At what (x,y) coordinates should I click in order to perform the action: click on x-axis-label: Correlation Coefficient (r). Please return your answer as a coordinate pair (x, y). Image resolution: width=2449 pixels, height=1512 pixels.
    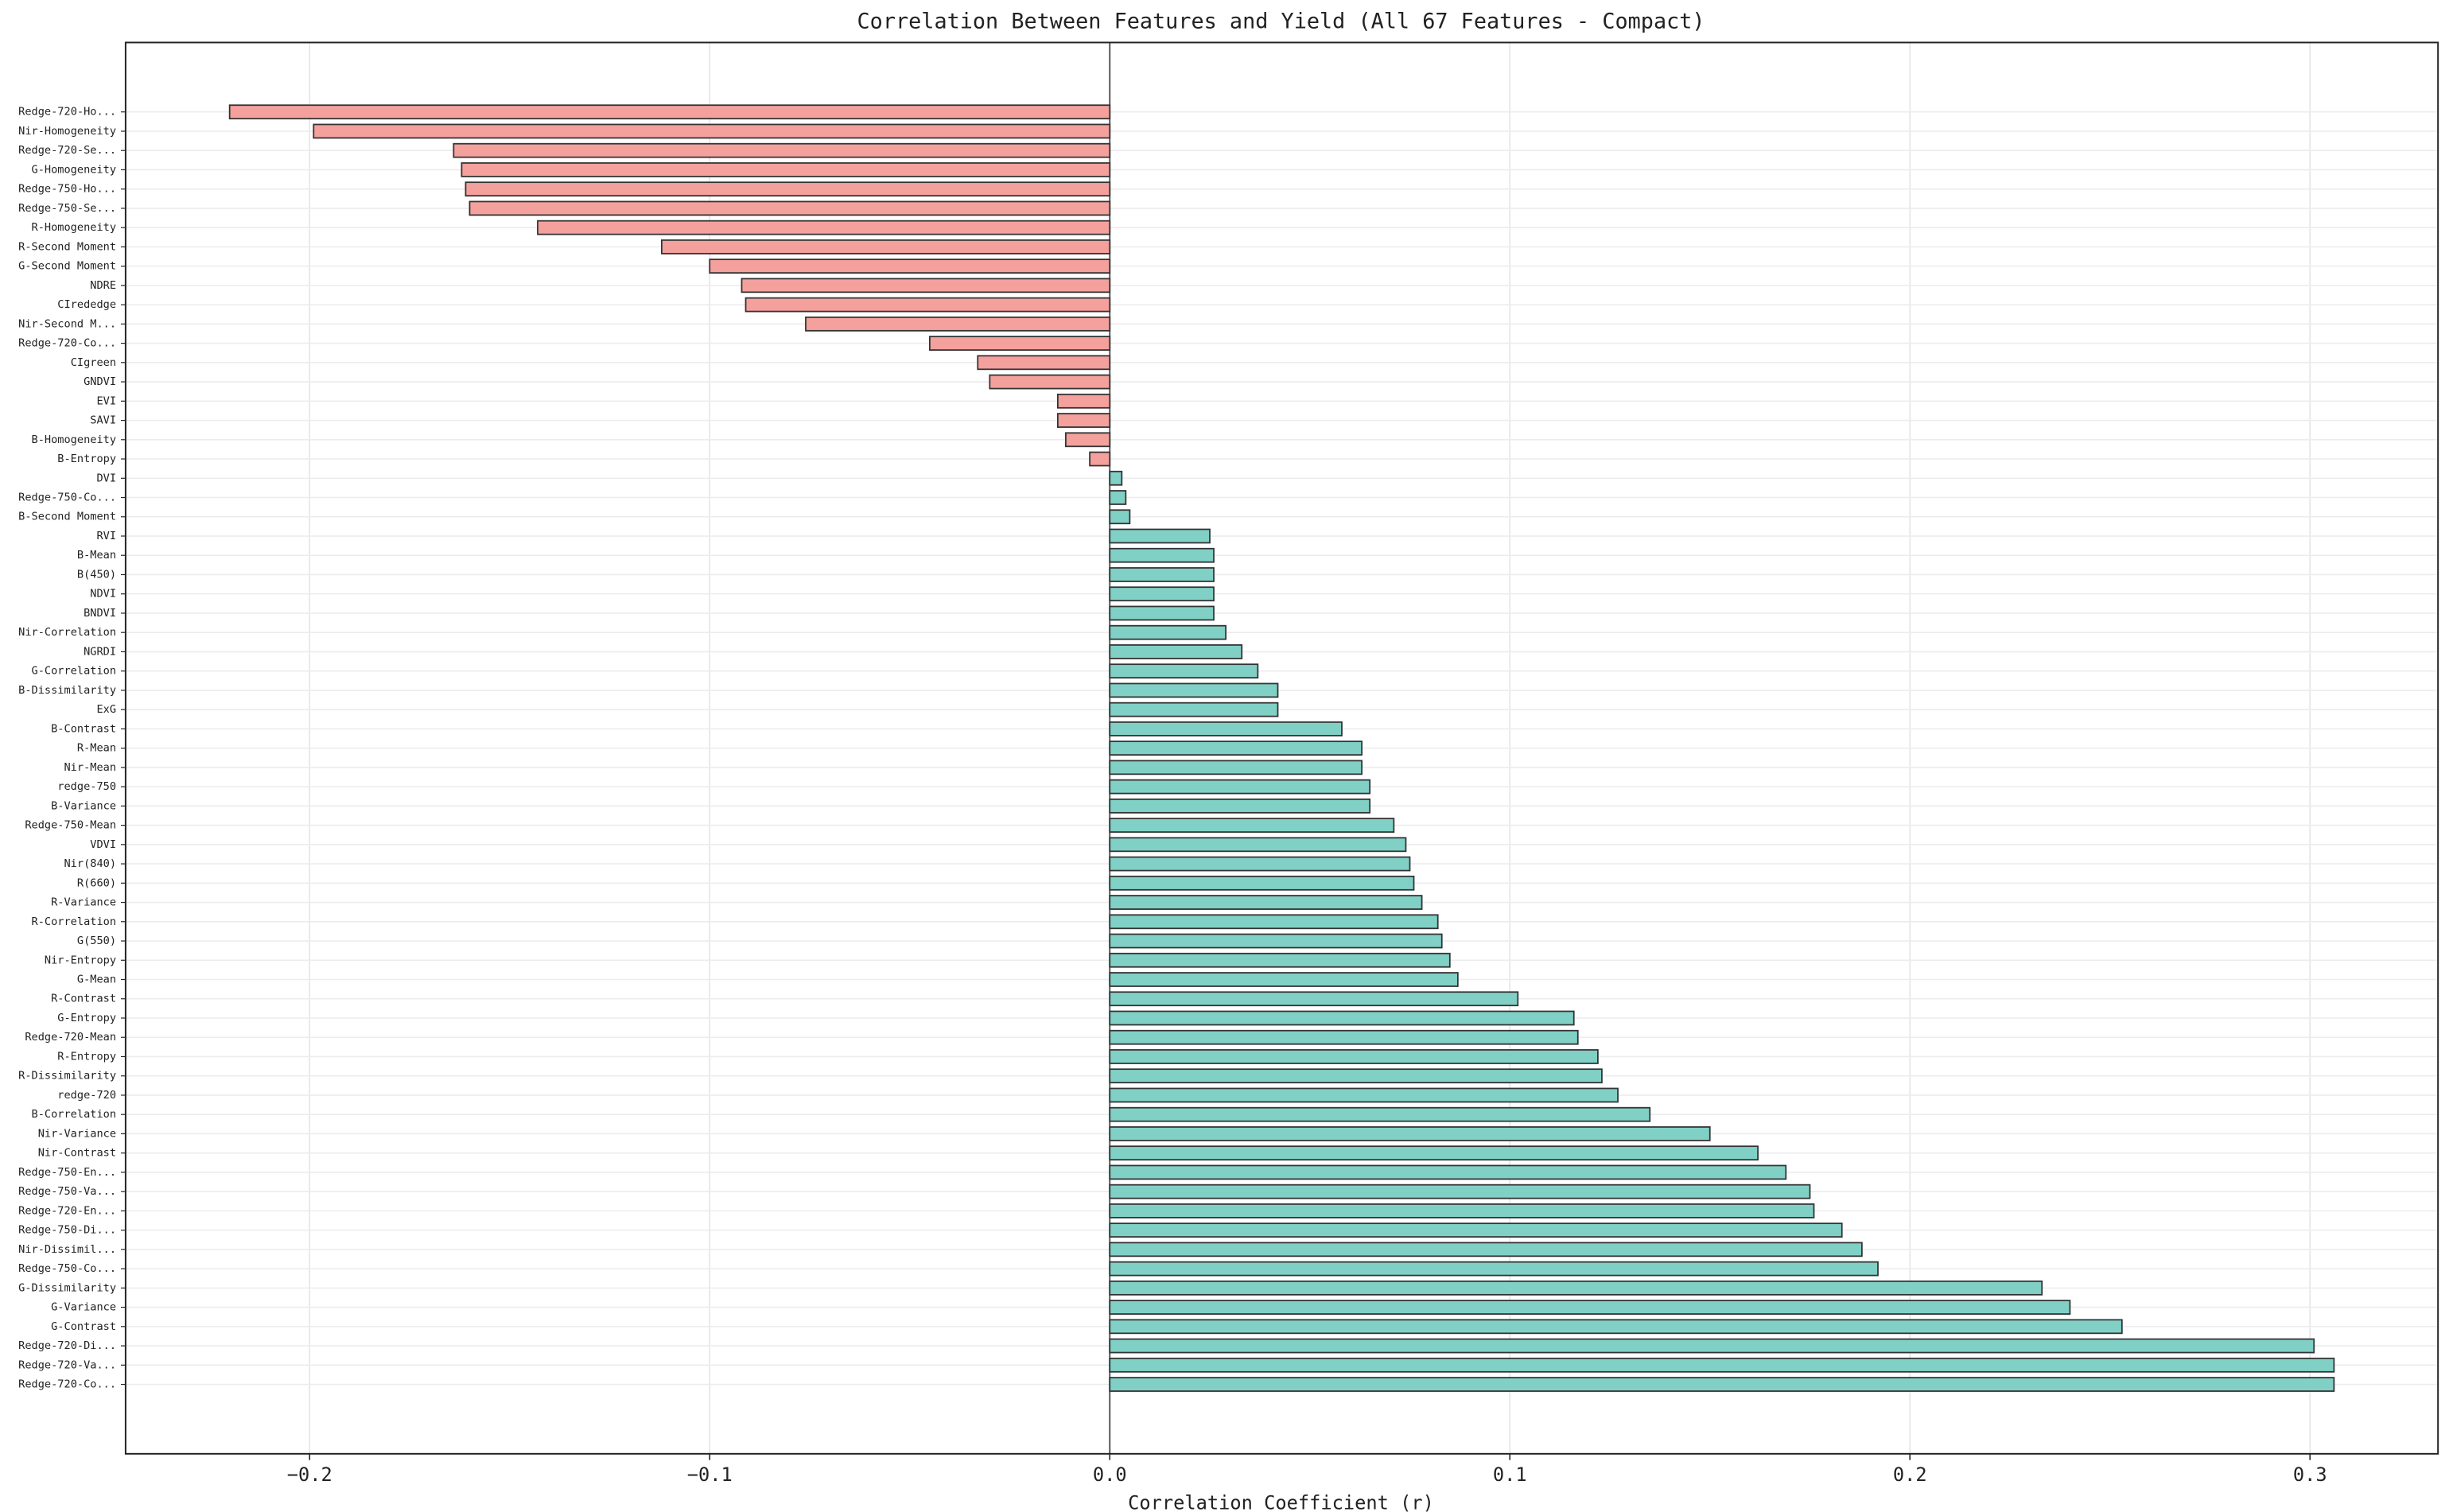
    Looking at the image, I should click on (1281, 1501).